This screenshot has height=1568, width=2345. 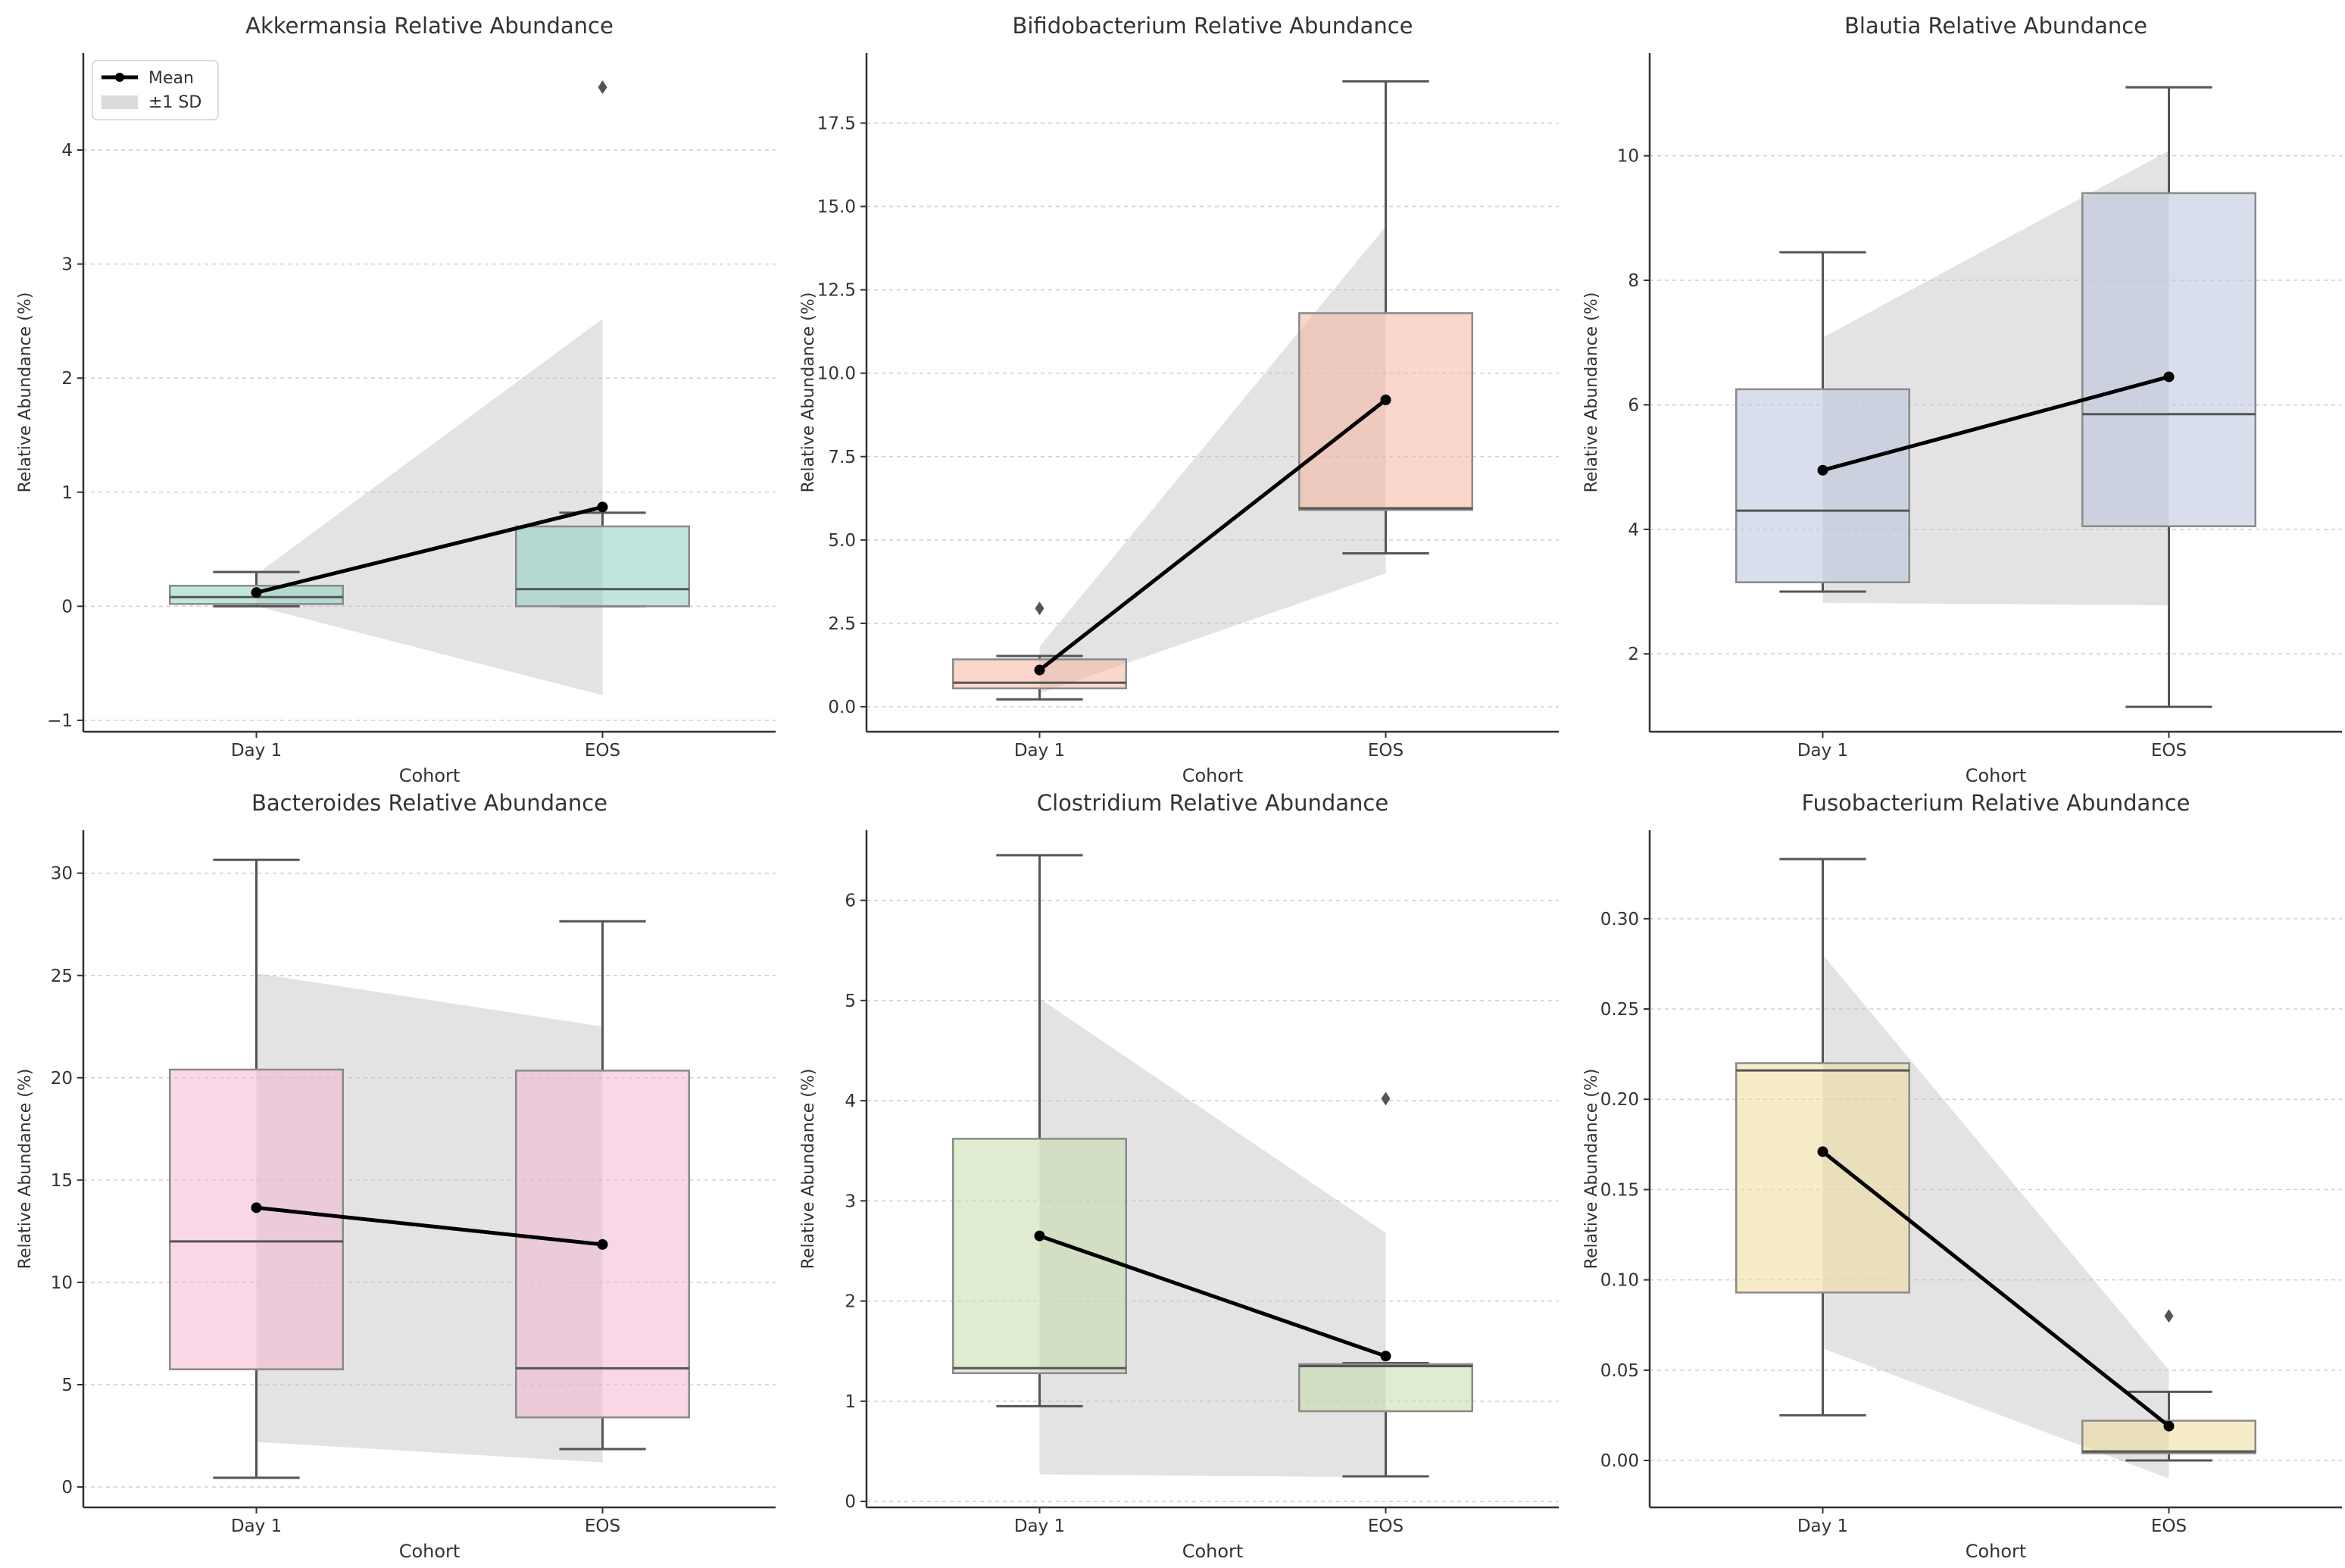 What do you see at coordinates (119, 78) in the screenshot?
I see `legend-mean-marker` at bounding box center [119, 78].